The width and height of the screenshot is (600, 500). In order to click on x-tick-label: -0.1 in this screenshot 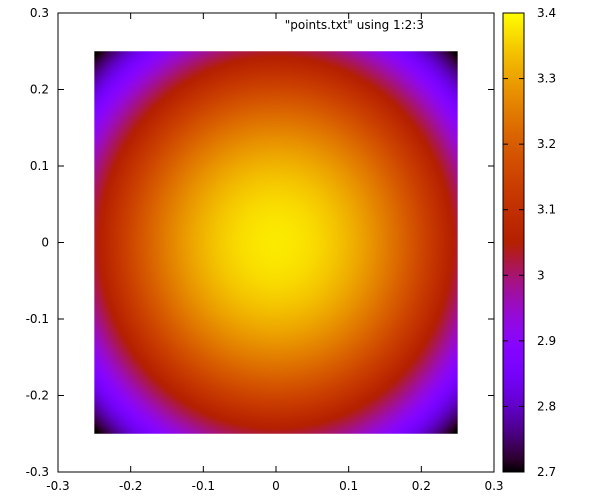, I will do `click(203, 486)`.